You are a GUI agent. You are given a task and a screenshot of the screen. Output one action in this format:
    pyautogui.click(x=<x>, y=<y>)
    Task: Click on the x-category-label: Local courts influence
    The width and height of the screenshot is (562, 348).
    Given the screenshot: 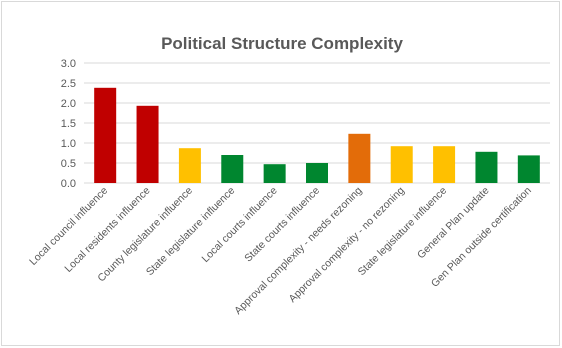 What is the action you would take?
    pyautogui.click(x=239, y=225)
    